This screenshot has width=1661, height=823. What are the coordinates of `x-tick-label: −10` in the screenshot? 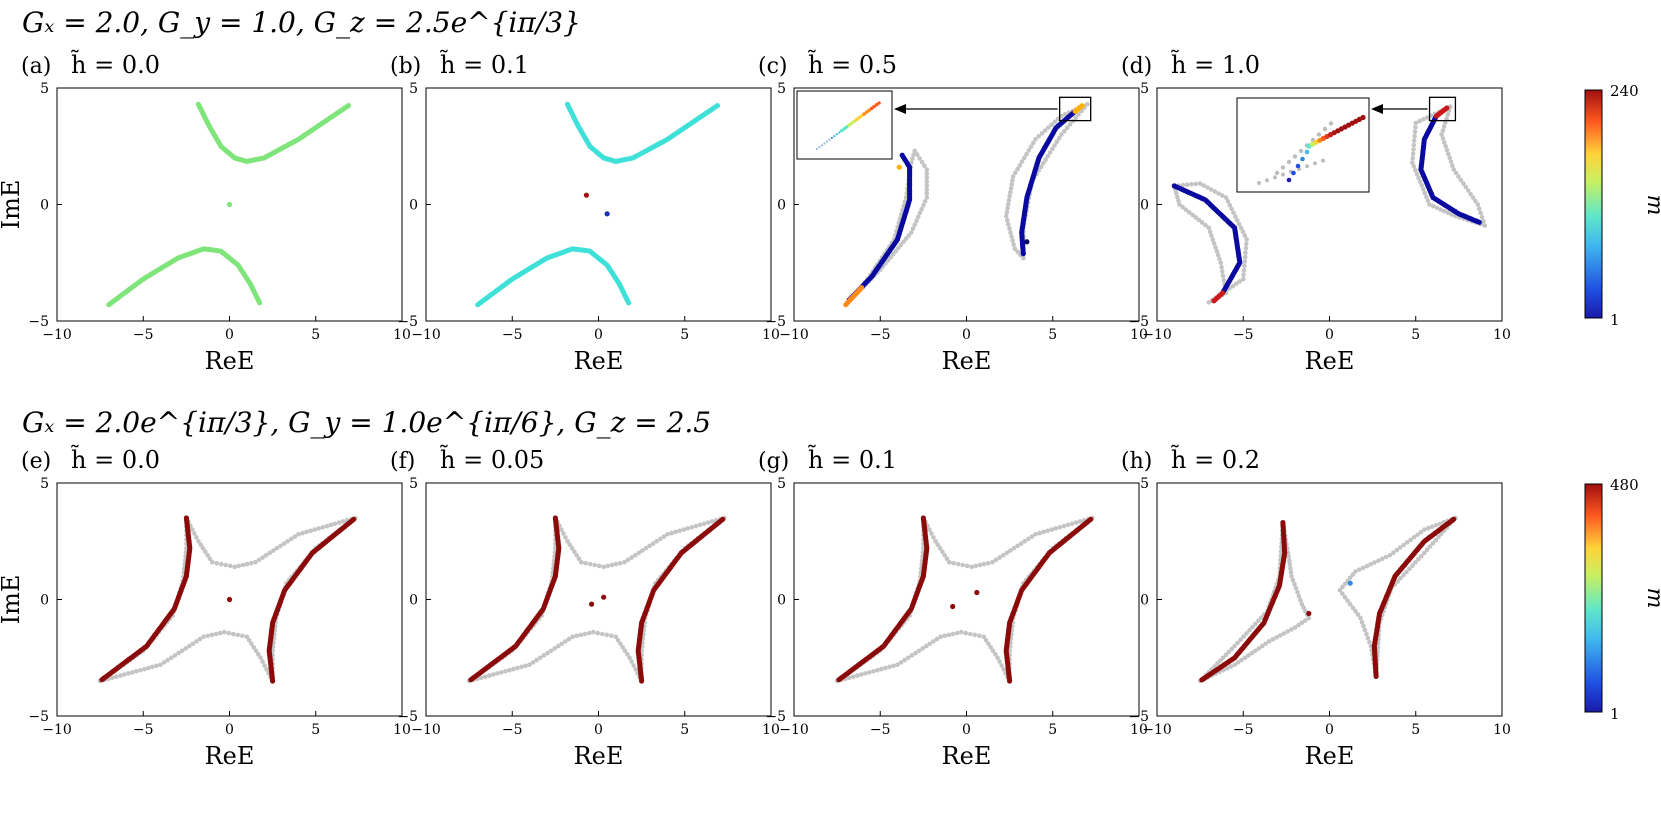 It's located at (426, 335).